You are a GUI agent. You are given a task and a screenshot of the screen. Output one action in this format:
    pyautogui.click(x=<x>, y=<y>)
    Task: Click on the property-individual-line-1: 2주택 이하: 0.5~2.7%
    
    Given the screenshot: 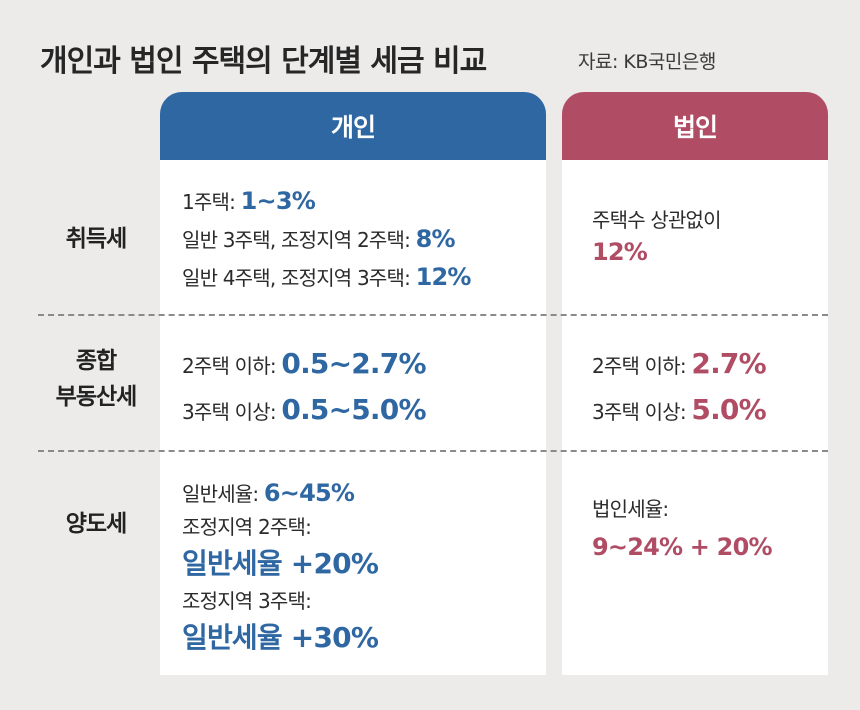 What is the action you would take?
    pyautogui.click(x=304, y=365)
    